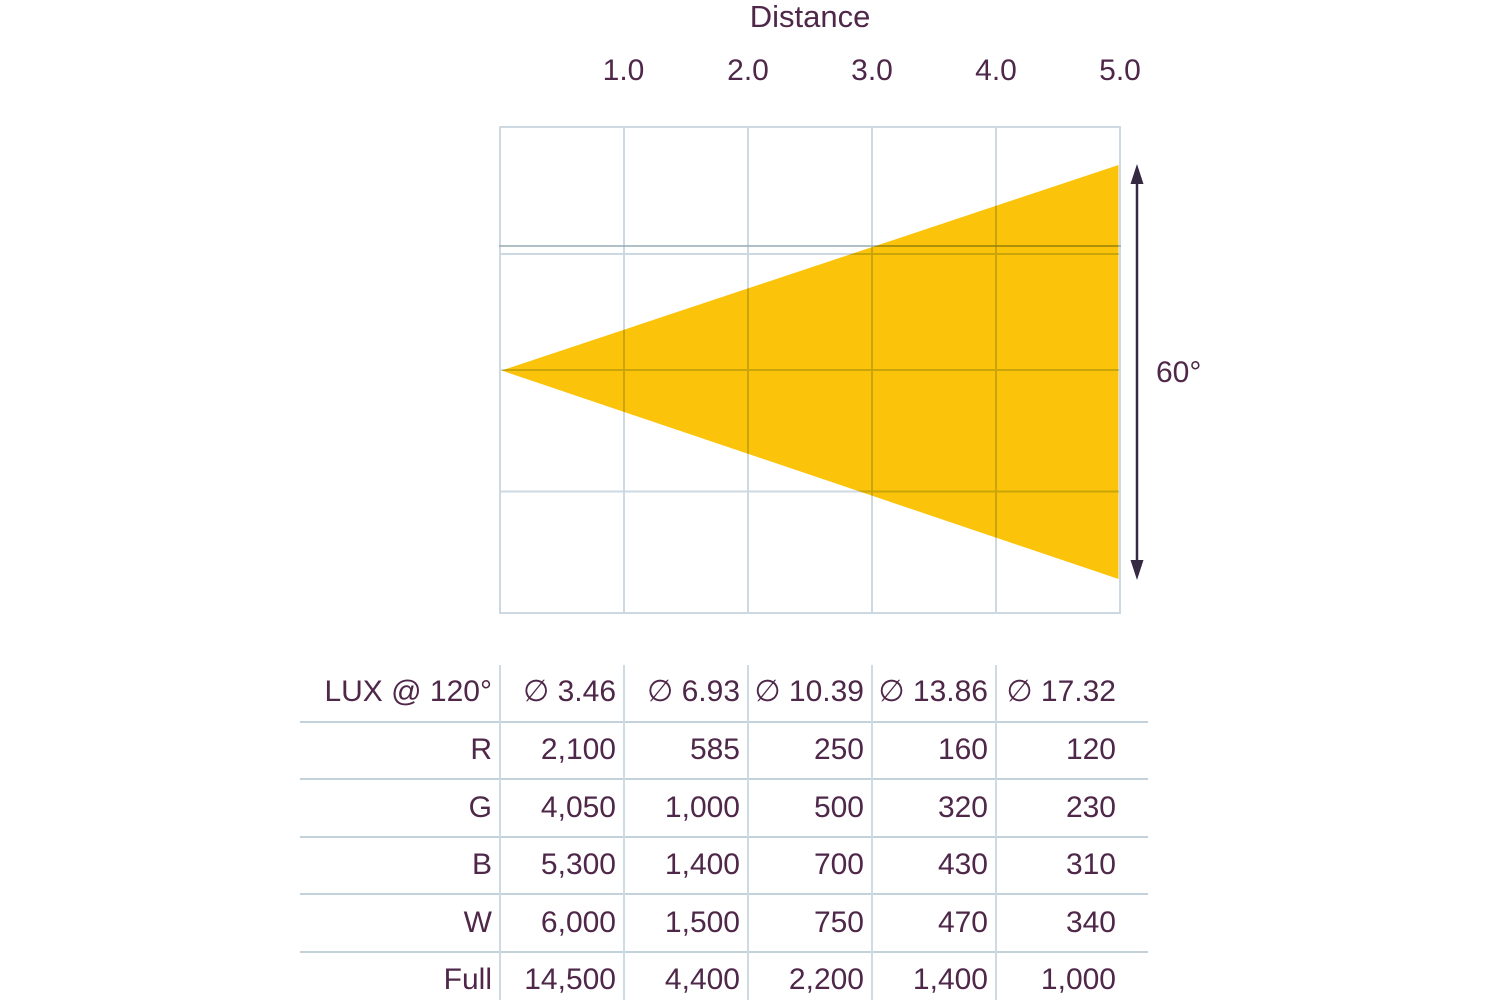 Image resolution: width=1500 pixels, height=1000 pixels. What do you see at coordinates (578, 922) in the screenshot?
I see `lux-value-cell: 6,000` at bounding box center [578, 922].